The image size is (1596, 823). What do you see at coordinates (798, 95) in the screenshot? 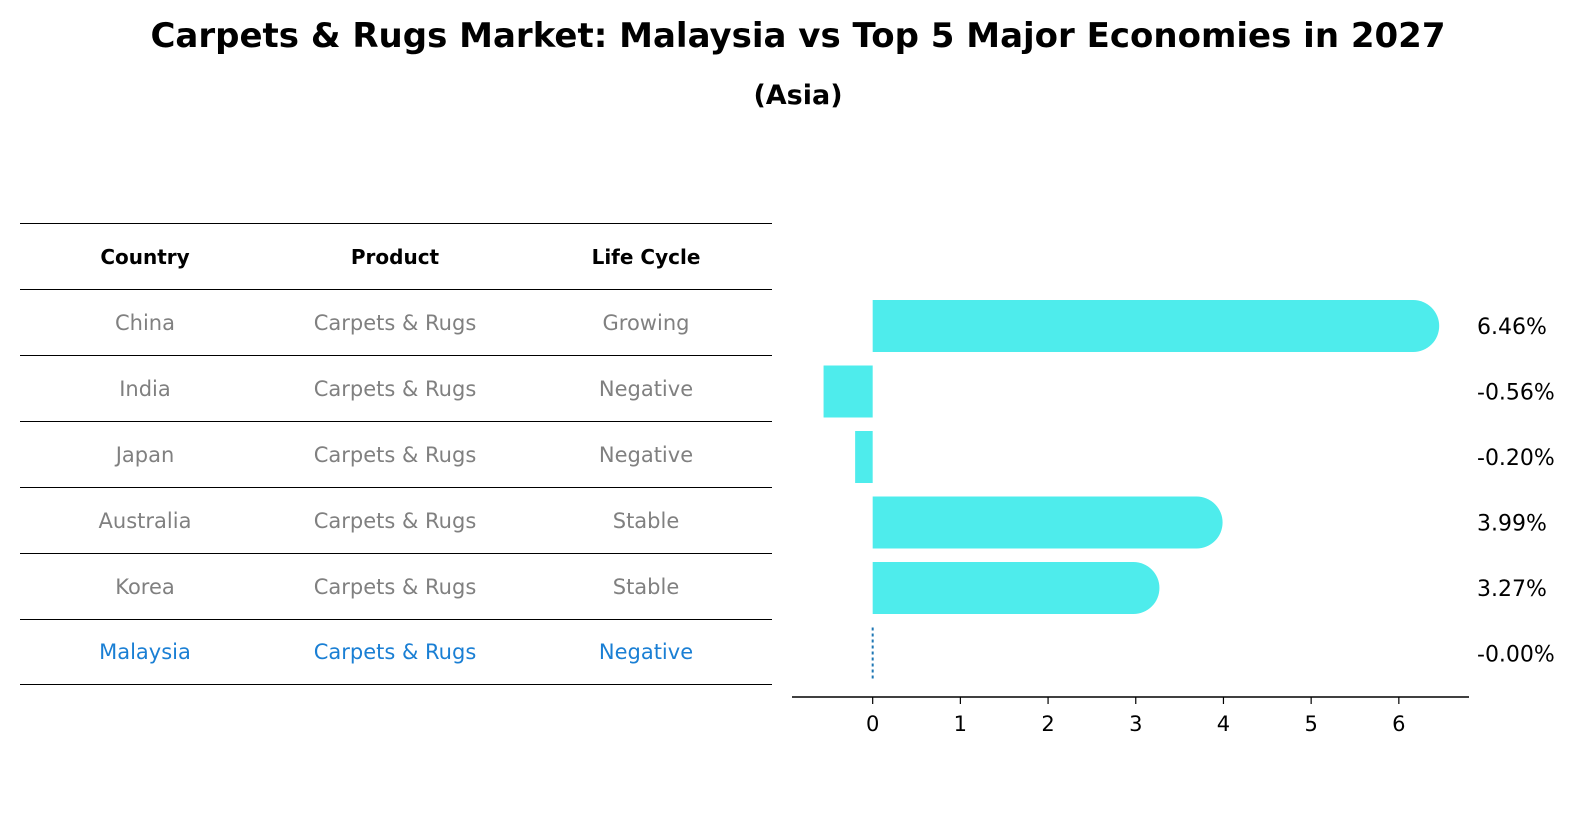
I see `chart-subtitle: (Asia)` at bounding box center [798, 95].